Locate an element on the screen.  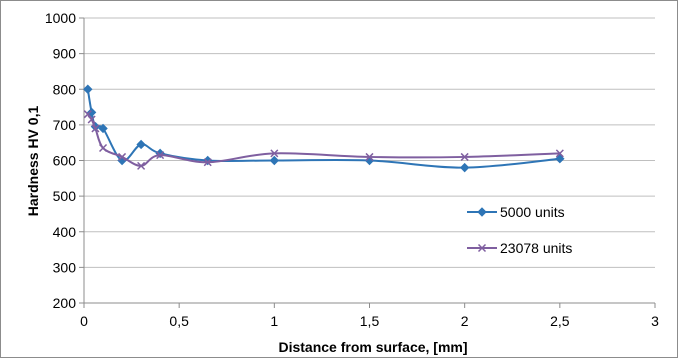
y-tick-label: 900 is located at coordinates (65, 54).